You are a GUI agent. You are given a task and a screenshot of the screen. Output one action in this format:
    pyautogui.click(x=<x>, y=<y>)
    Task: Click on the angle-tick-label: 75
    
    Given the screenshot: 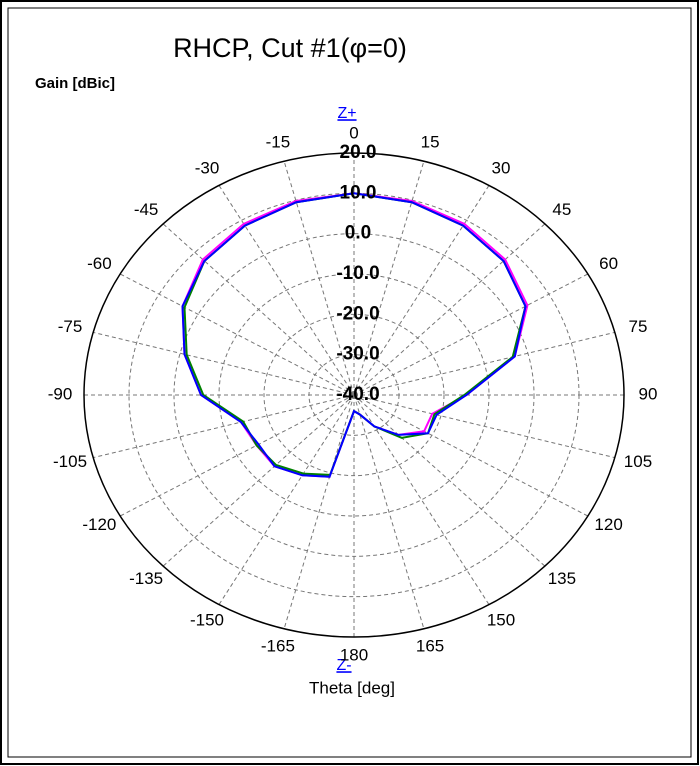 What is the action you would take?
    pyautogui.click(x=638, y=326)
    